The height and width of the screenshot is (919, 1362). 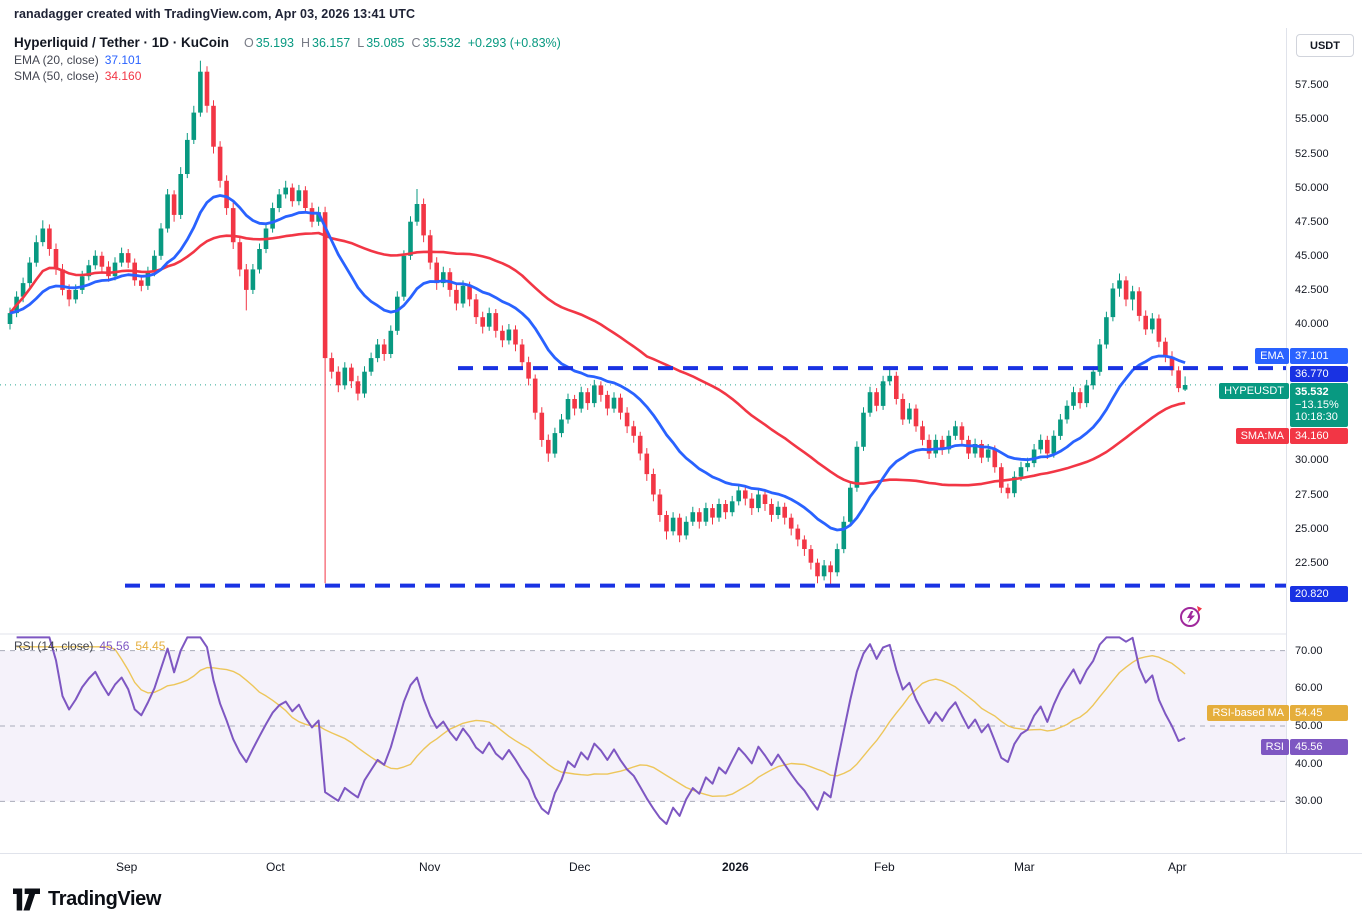 I want to click on last-price: 35.532, so click(x=1312, y=392).